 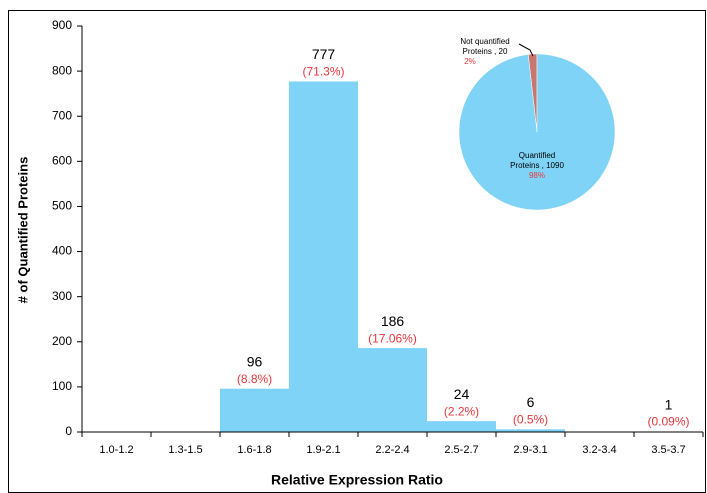 What do you see at coordinates (668, 422) in the screenshot?
I see `percent-label: (0.09%)` at bounding box center [668, 422].